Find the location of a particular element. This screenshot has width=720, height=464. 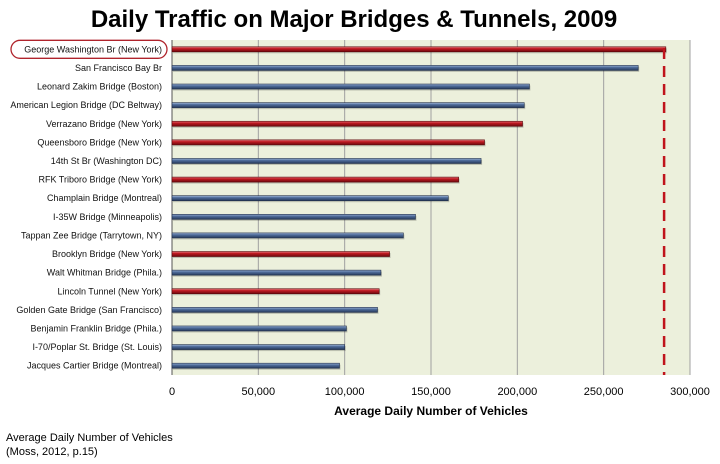

category-label: George Washington Br (New York) is located at coordinates (93, 49).